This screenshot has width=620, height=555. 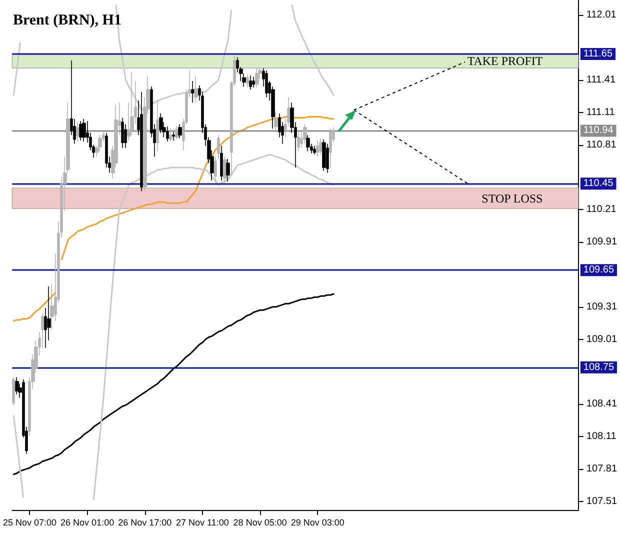 What do you see at coordinates (601, 15) in the screenshot?
I see `y-tick-label: 112.01` at bounding box center [601, 15].